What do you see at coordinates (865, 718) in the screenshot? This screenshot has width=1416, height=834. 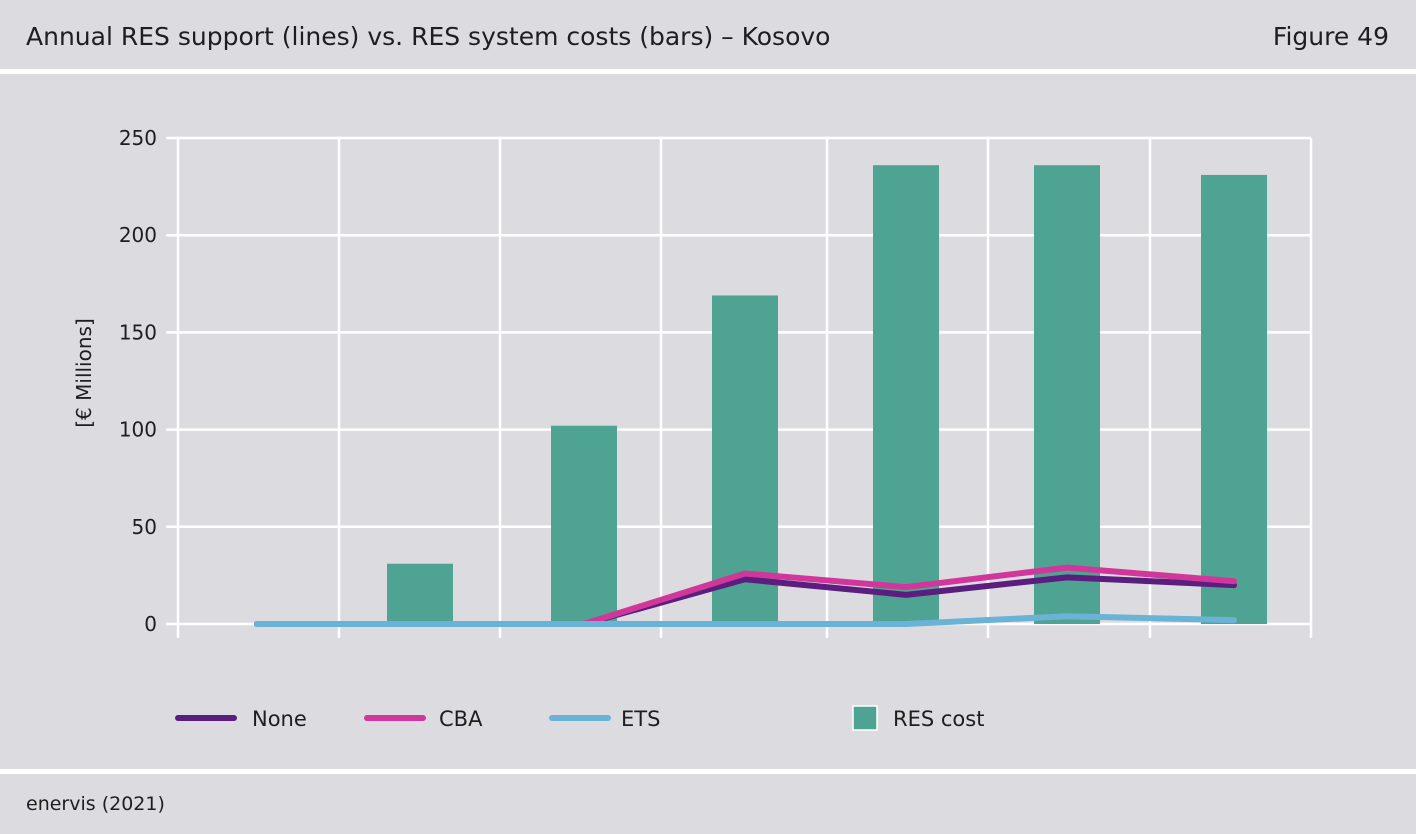 I see `legend-swatch-res-cost` at bounding box center [865, 718].